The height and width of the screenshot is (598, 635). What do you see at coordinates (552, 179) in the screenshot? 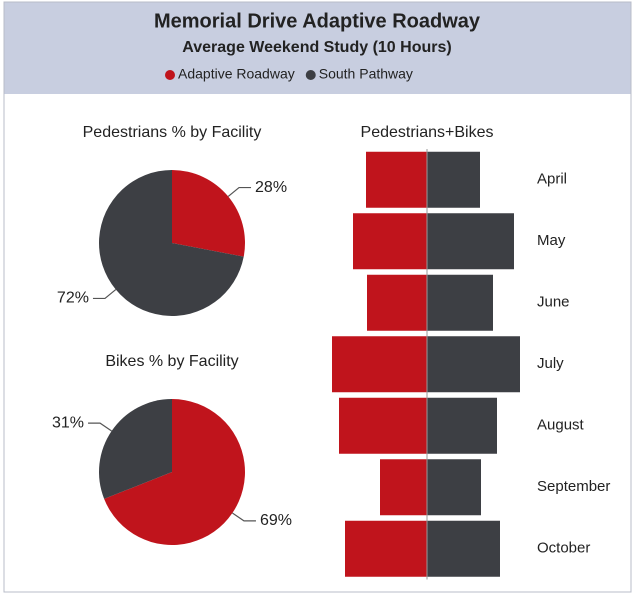
I see `category-label: April` at bounding box center [552, 179].